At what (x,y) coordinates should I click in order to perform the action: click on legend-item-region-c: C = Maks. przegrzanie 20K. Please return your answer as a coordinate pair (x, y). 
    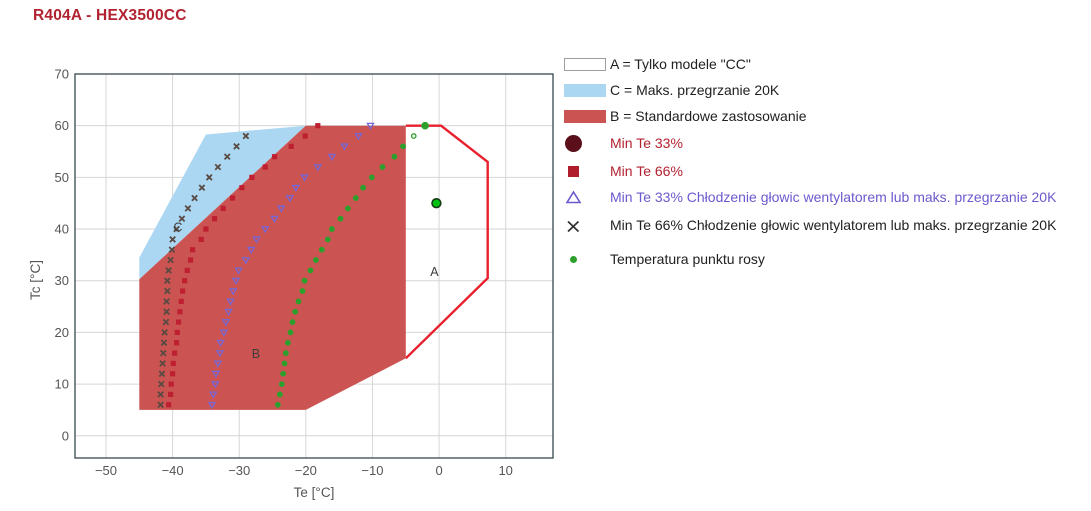
    Looking at the image, I should click on (822, 90).